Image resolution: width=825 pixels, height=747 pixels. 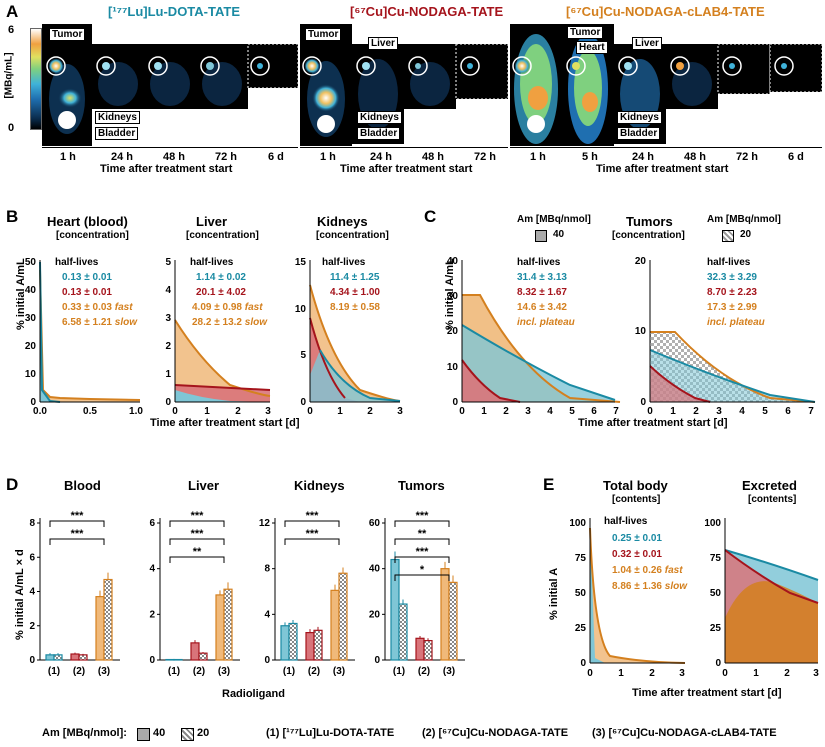 What do you see at coordinates (97, 307) in the screenshot?
I see `b1-hl-2: 0.33 ± 0.03 fast` at bounding box center [97, 307].